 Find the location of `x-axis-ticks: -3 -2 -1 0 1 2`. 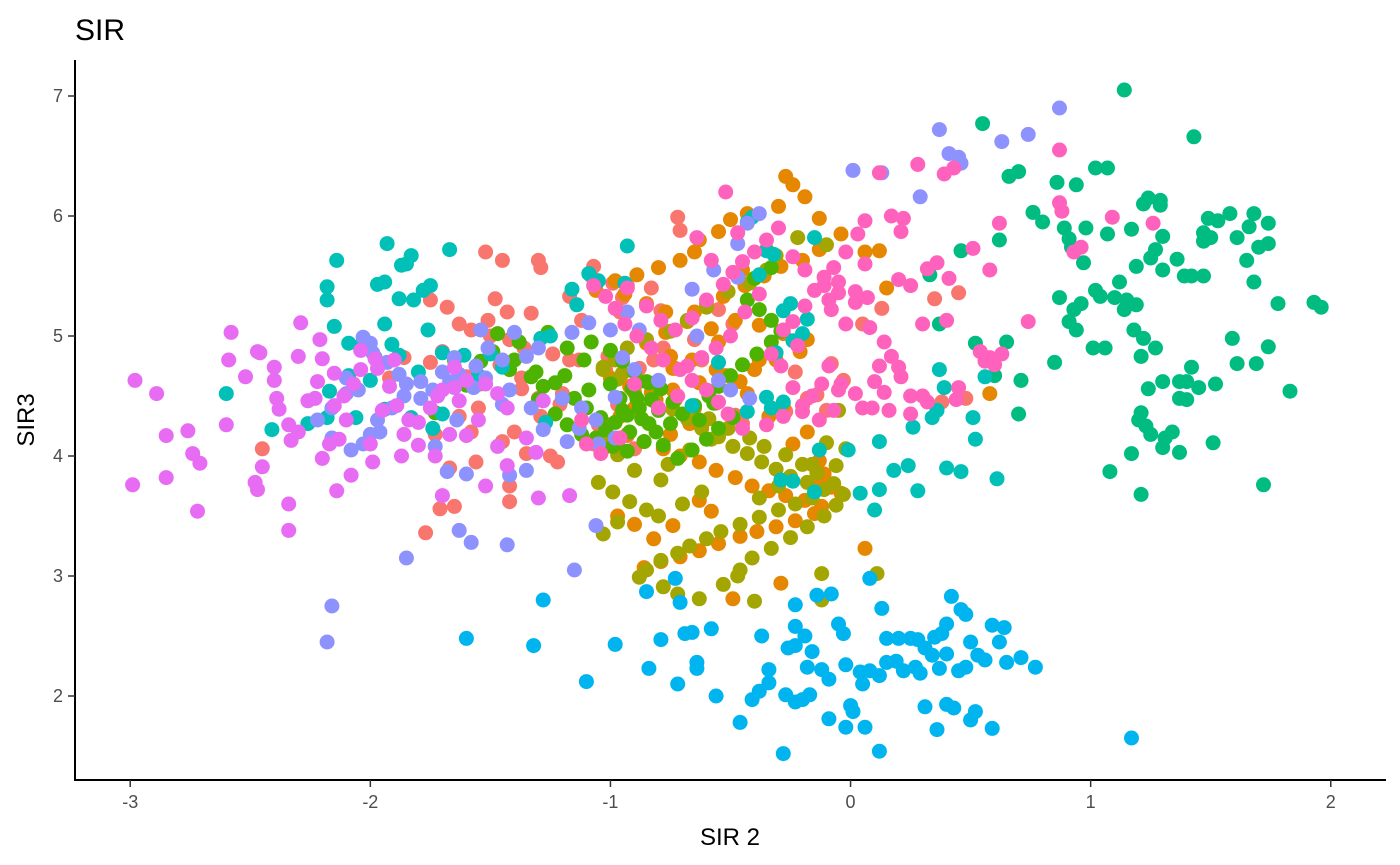

x-axis-ticks: -3 -2 -1 0 1 2 is located at coordinates (729, 796).